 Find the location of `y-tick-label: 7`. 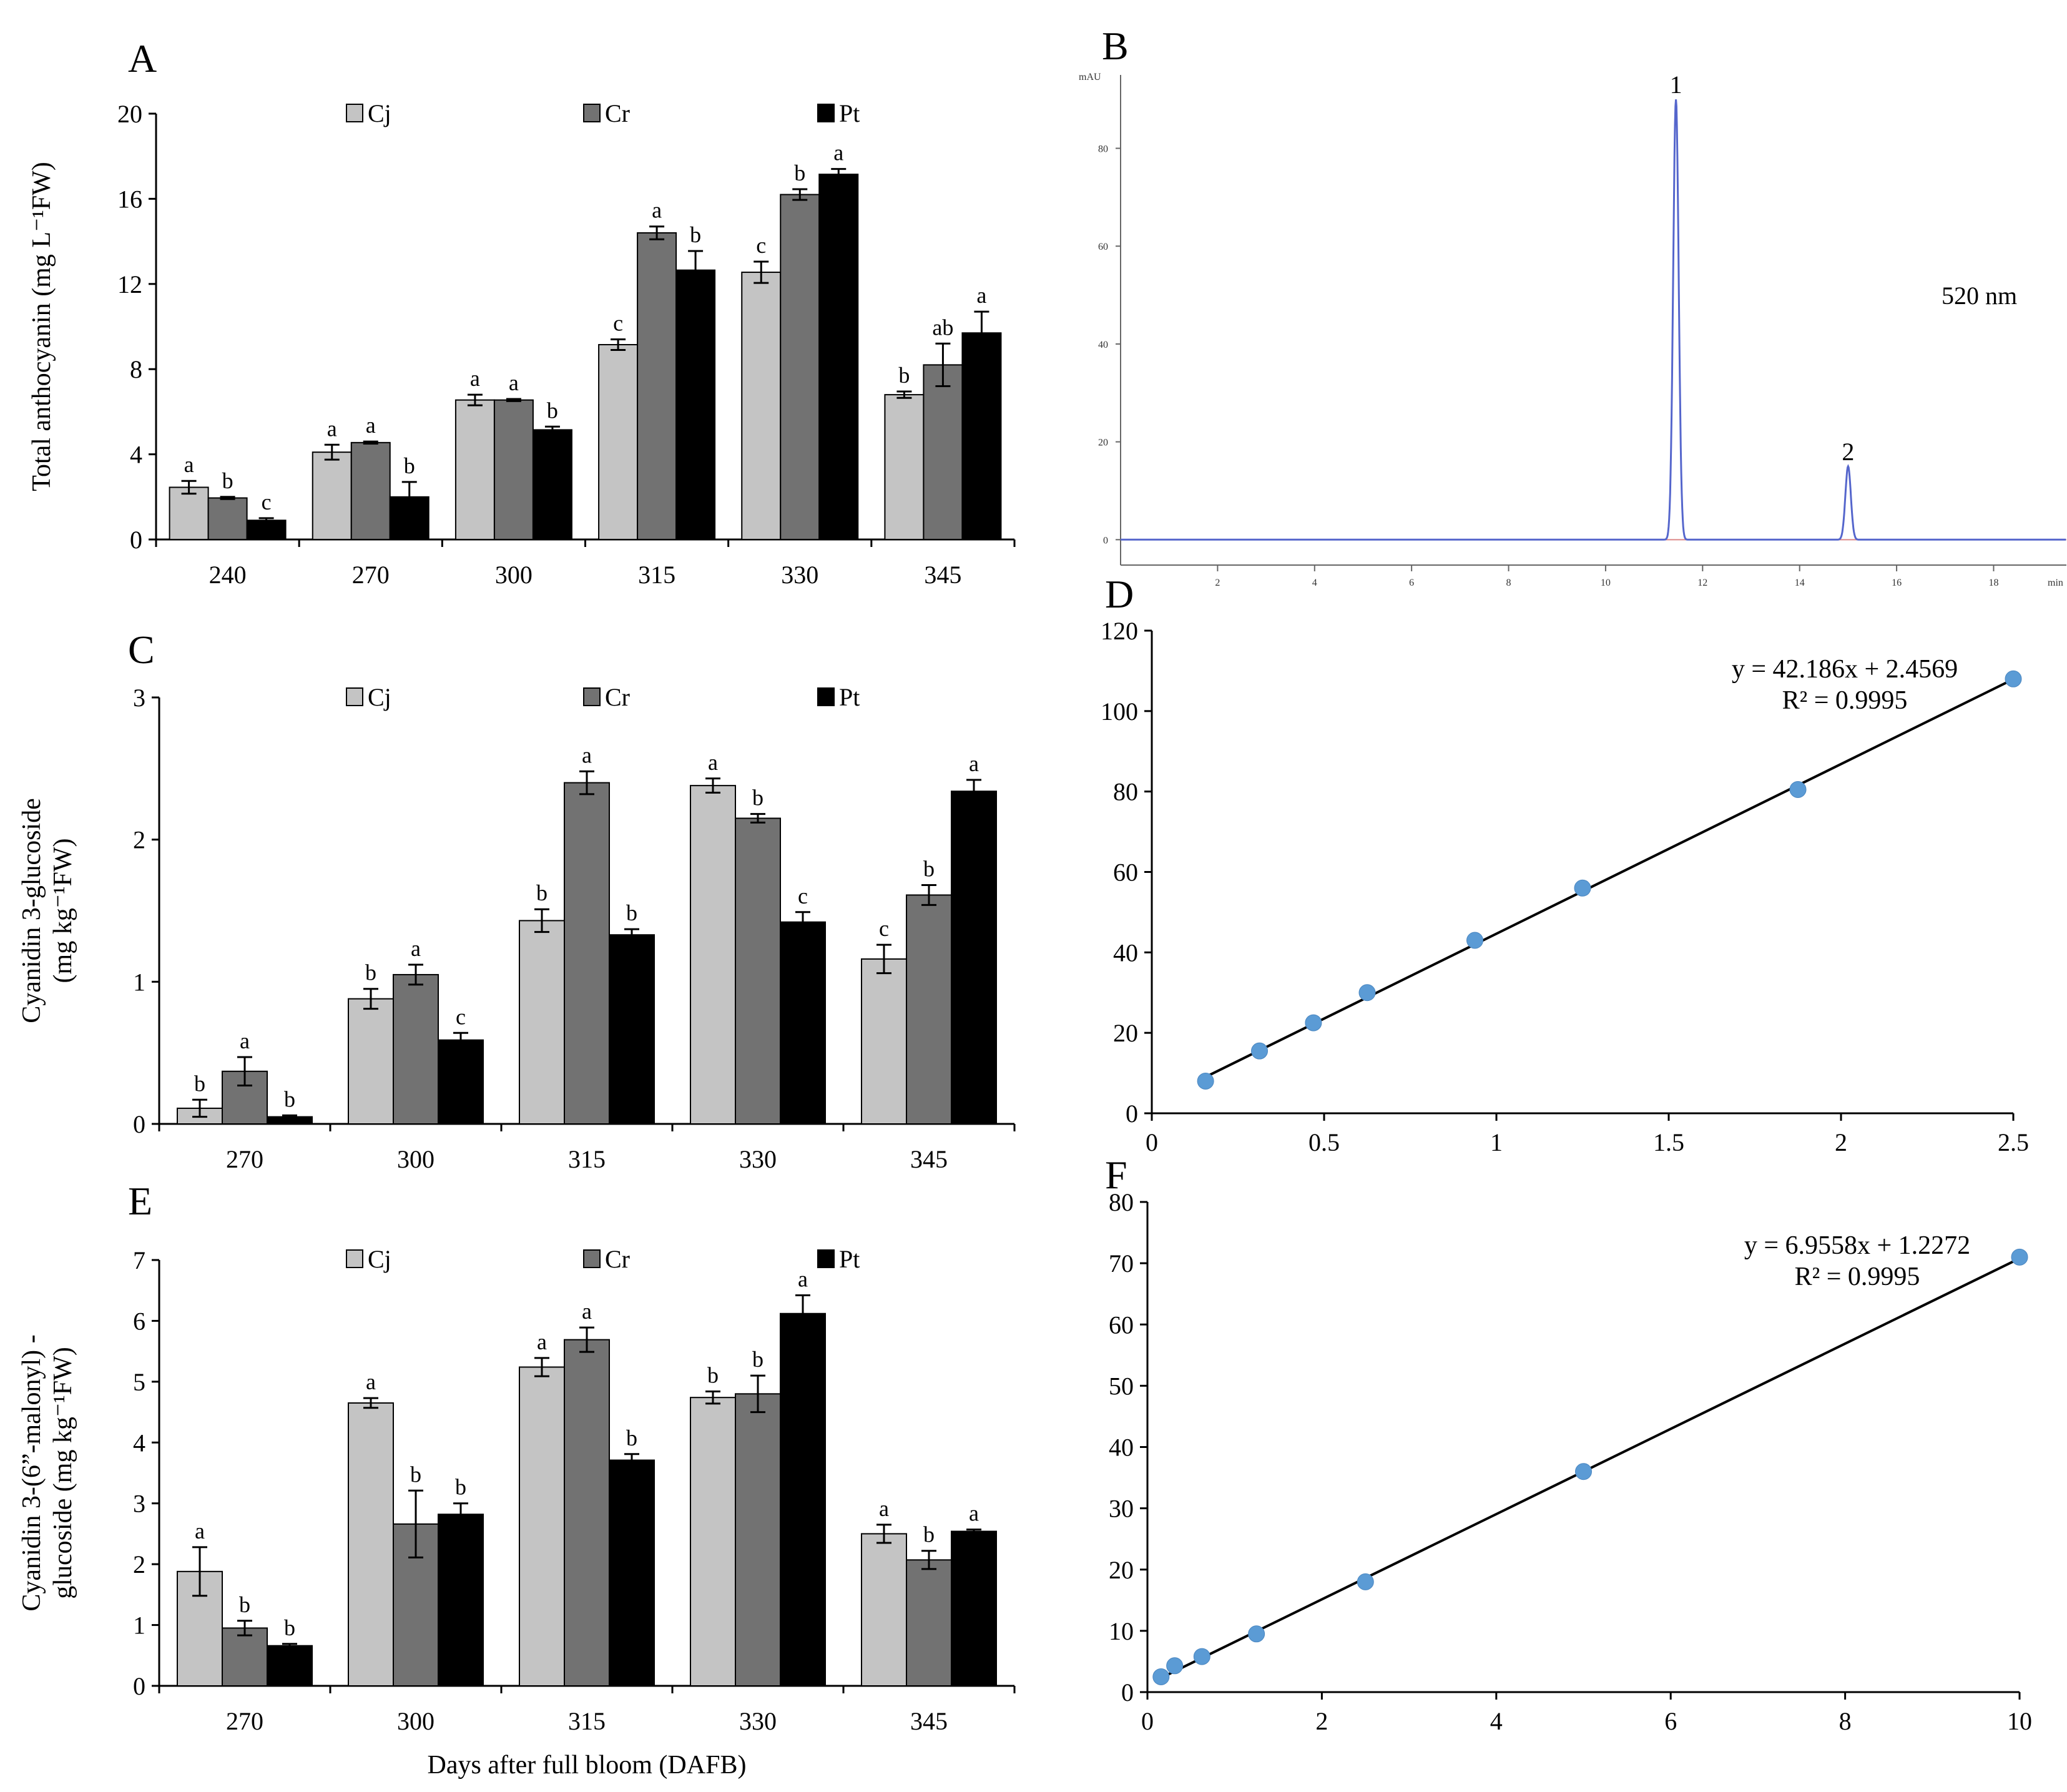

y-tick-label: 7 is located at coordinates (139, 1260).